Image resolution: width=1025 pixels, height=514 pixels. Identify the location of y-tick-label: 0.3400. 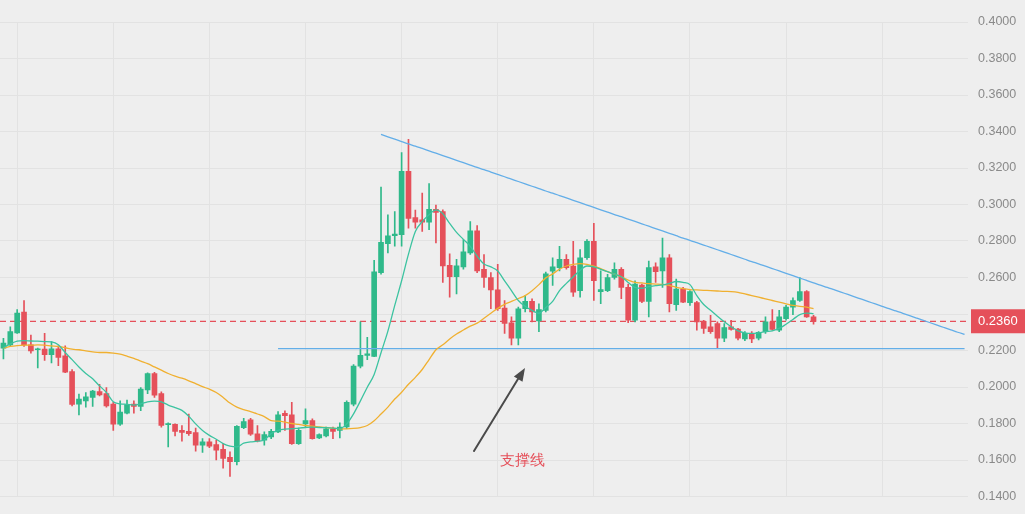
(997, 130).